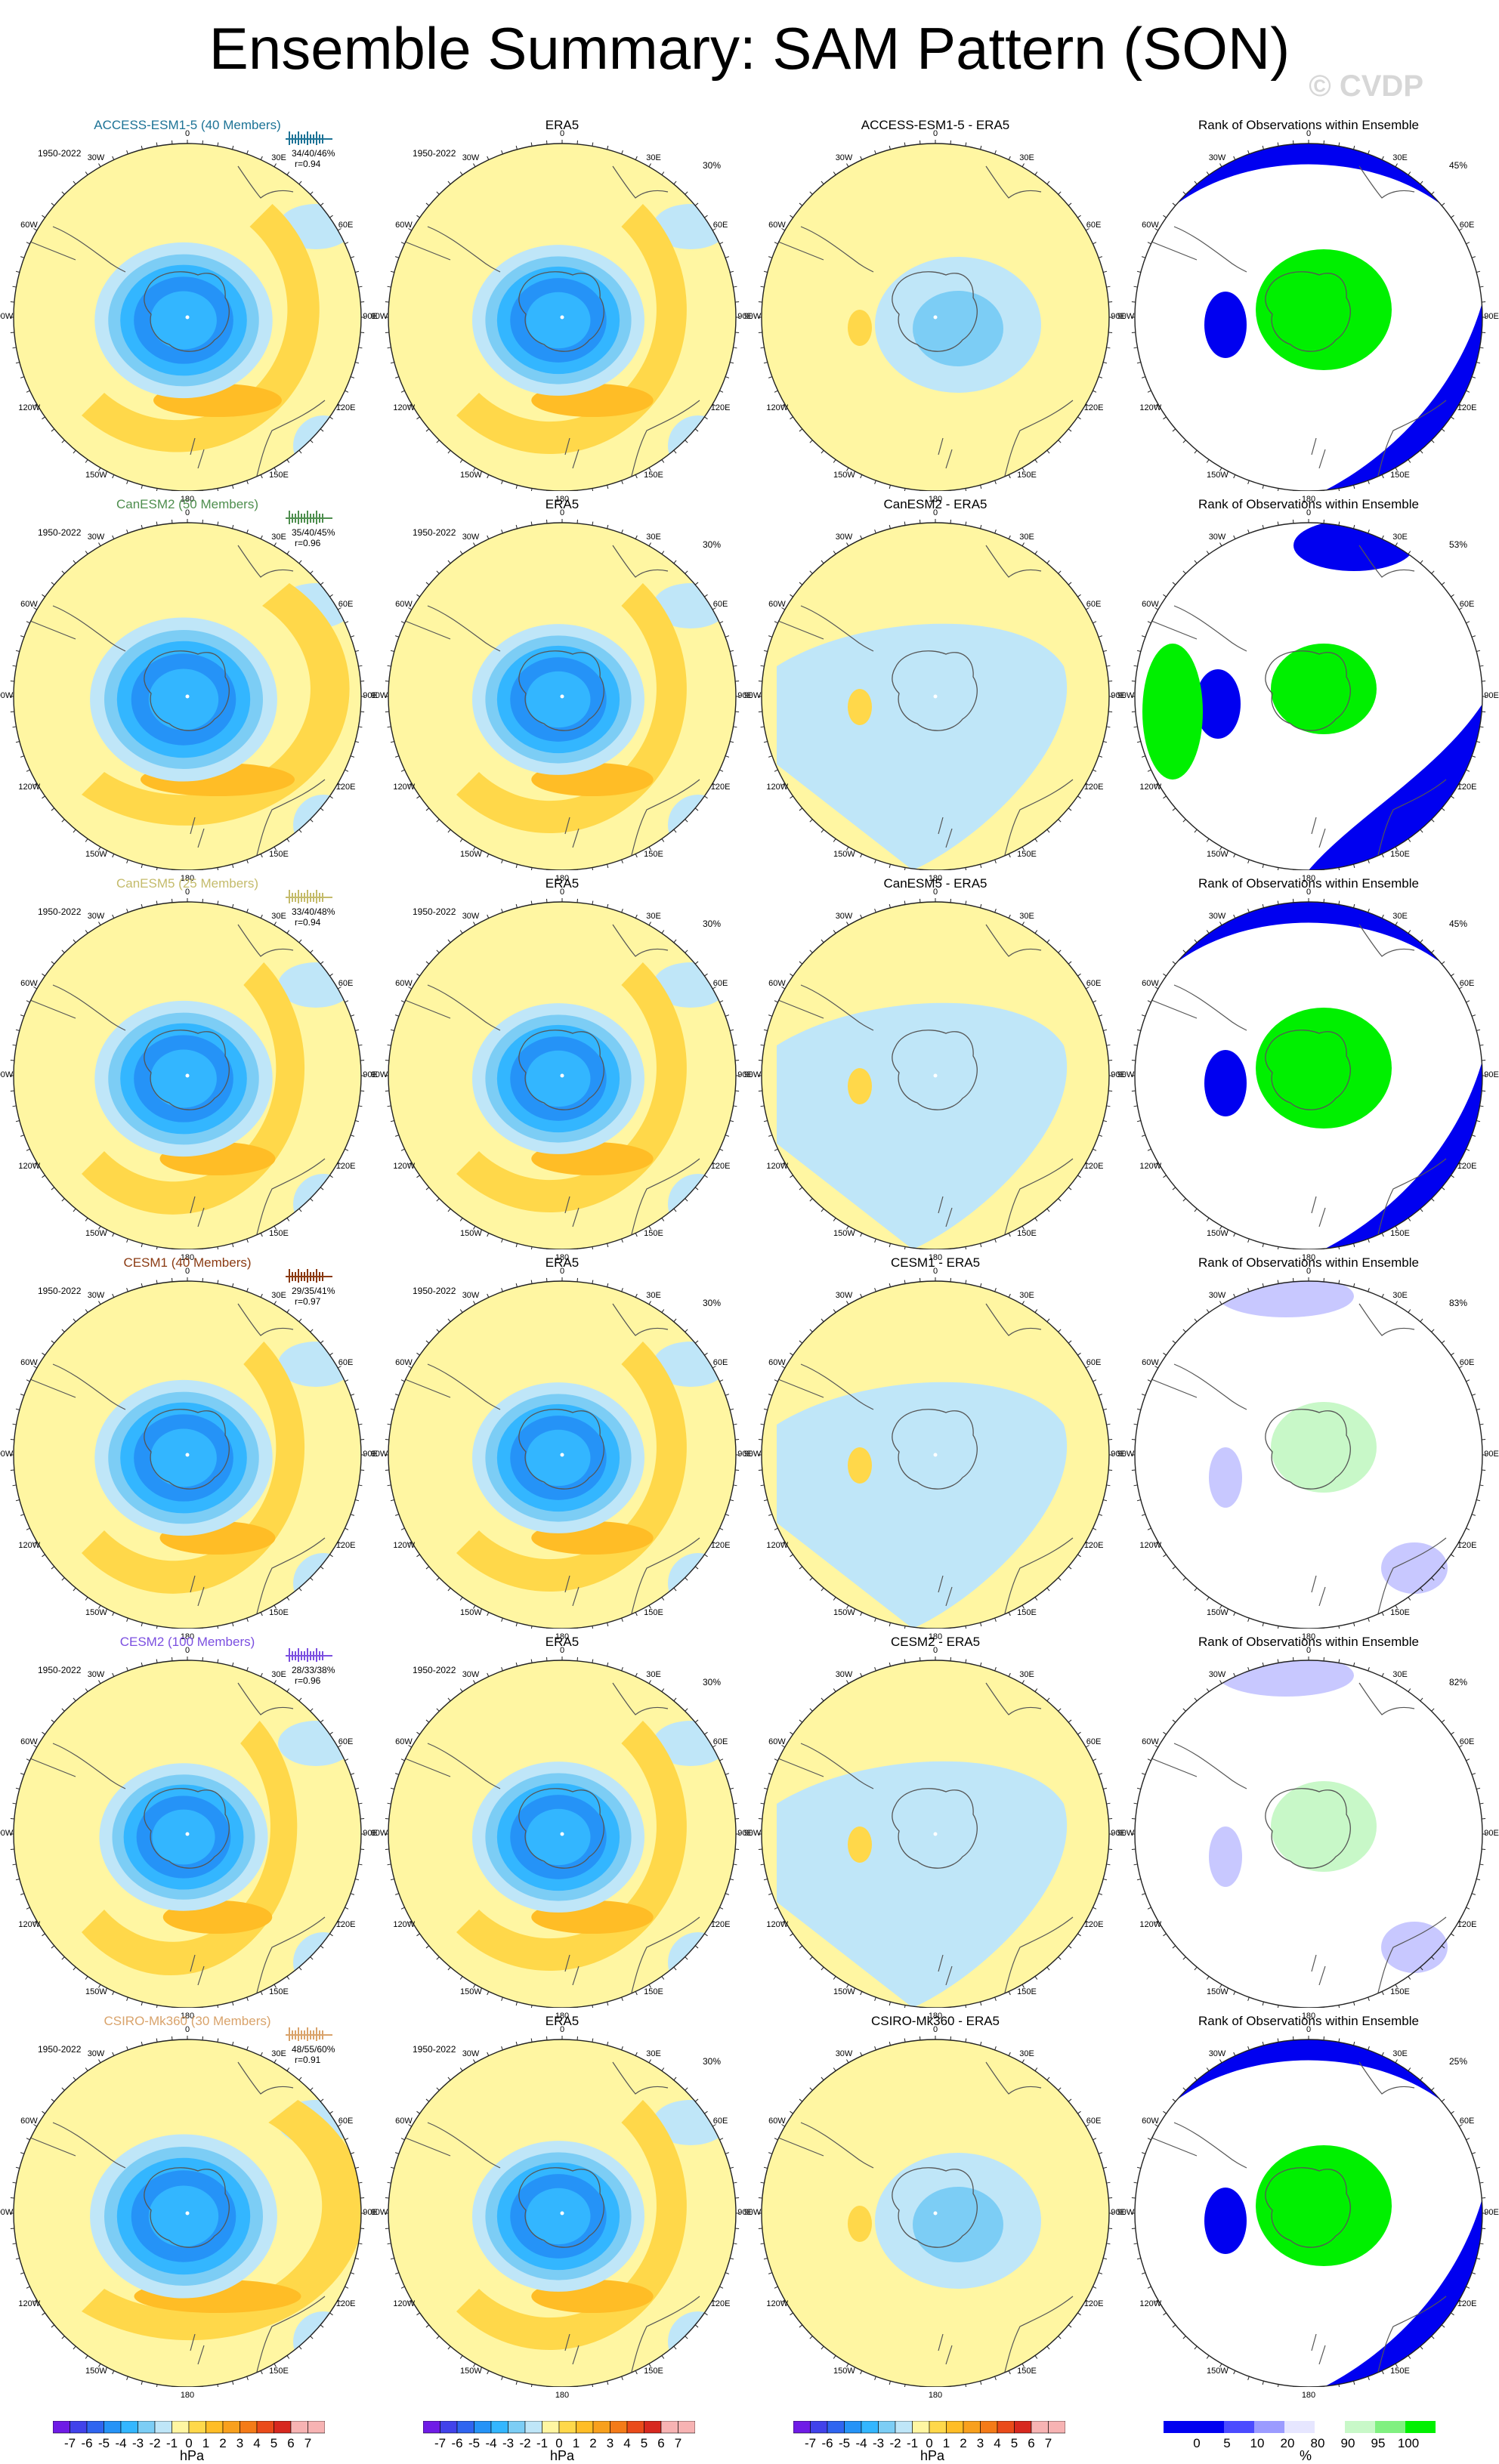 Image resolution: width=1499 pixels, height=2464 pixels. I want to click on longitude-label: 30W, so click(844, 917).